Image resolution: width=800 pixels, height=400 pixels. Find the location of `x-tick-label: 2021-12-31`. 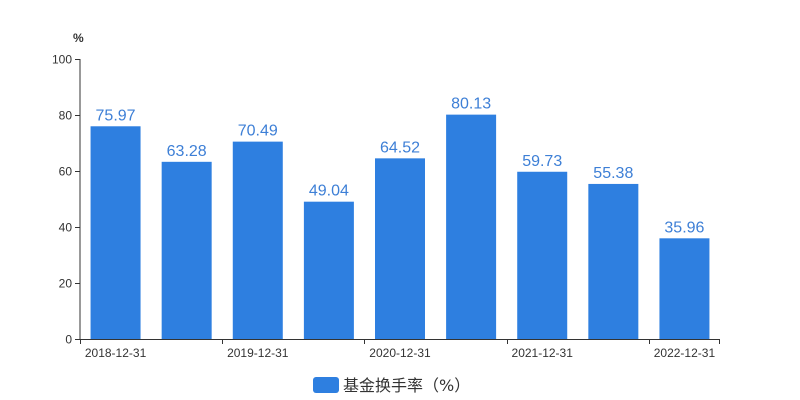

x-tick-label: 2021-12-31 is located at coordinates (543, 353).